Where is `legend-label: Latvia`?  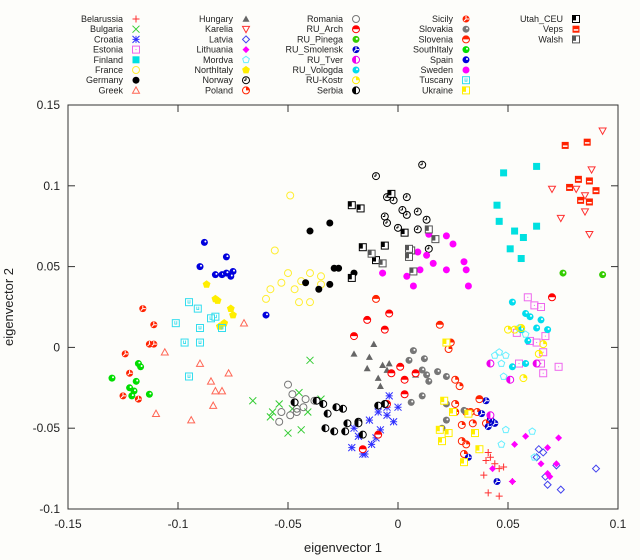
legend-label: Latvia is located at coordinates (221, 39).